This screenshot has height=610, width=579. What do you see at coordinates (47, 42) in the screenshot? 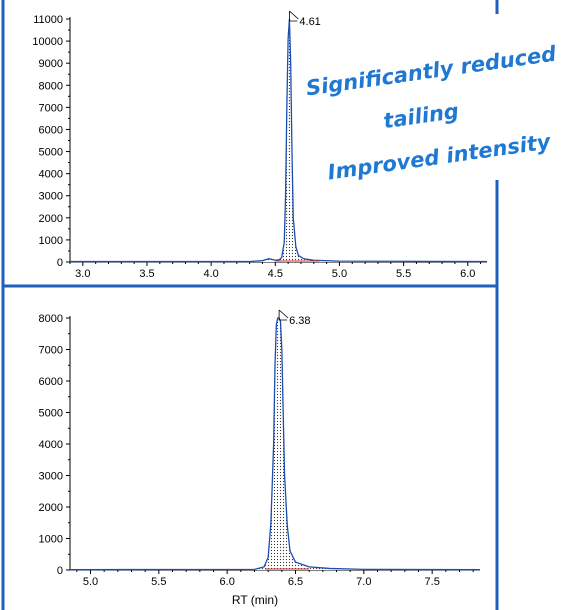
I see `y-tick-label: 10000` at bounding box center [47, 42].